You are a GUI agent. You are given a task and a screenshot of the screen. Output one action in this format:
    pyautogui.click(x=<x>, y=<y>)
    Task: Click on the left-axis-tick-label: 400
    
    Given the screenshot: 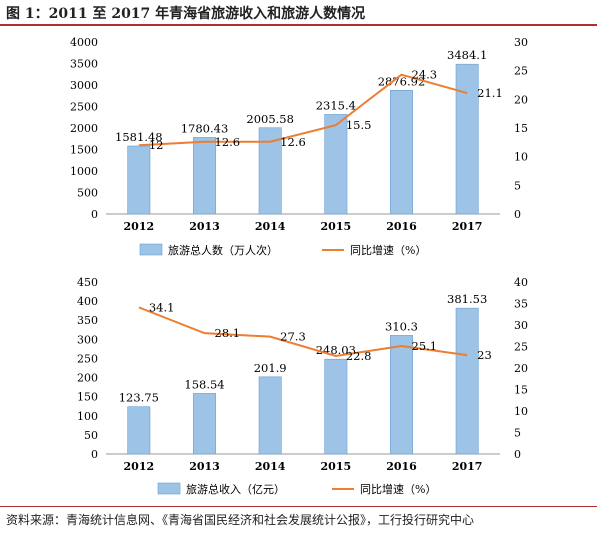 What is the action you would take?
    pyautogui.click(x=87, y=301)
    